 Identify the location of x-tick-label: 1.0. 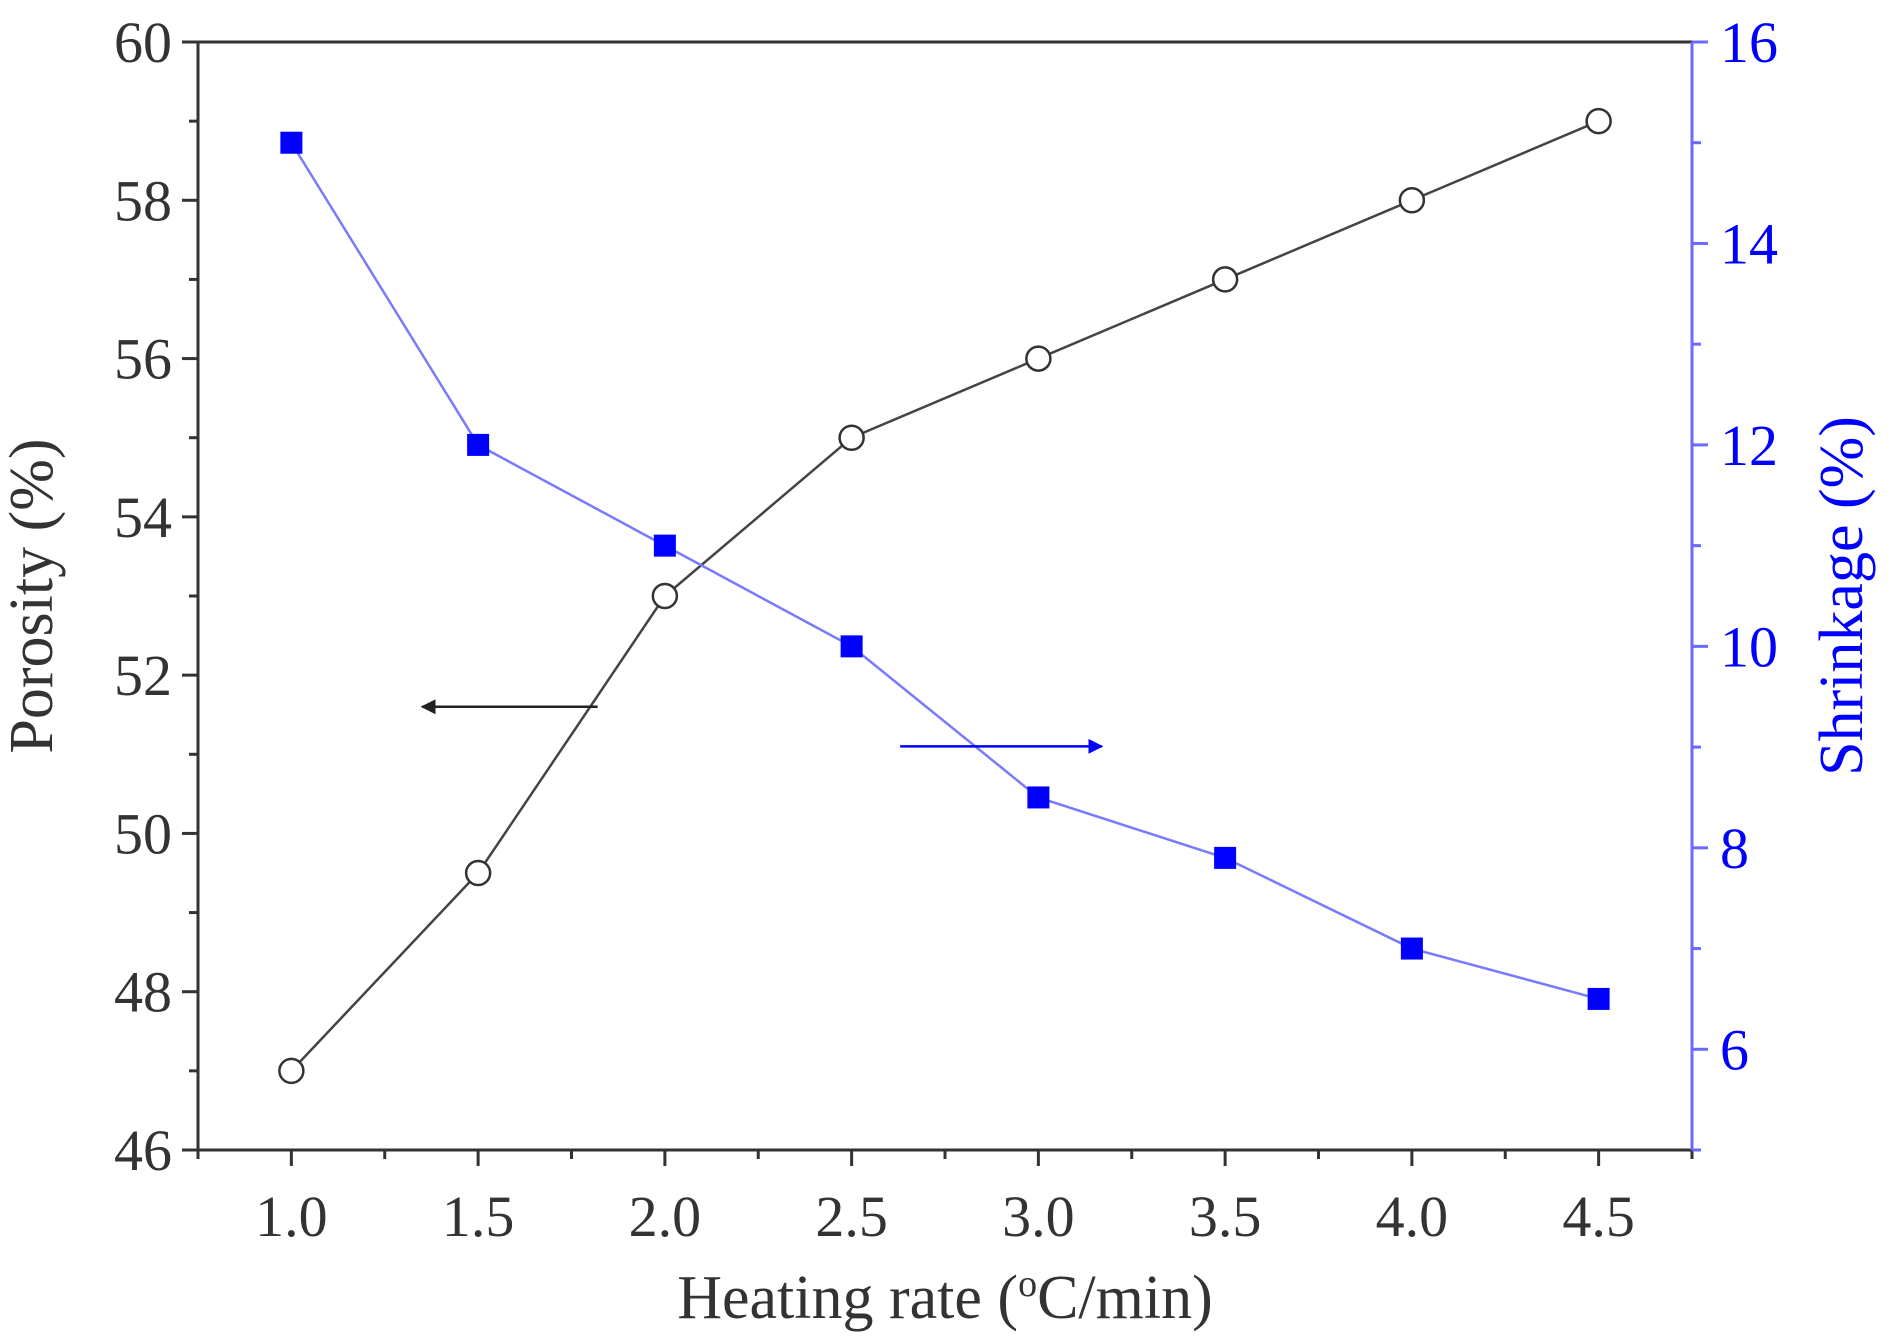
(291, 1216).